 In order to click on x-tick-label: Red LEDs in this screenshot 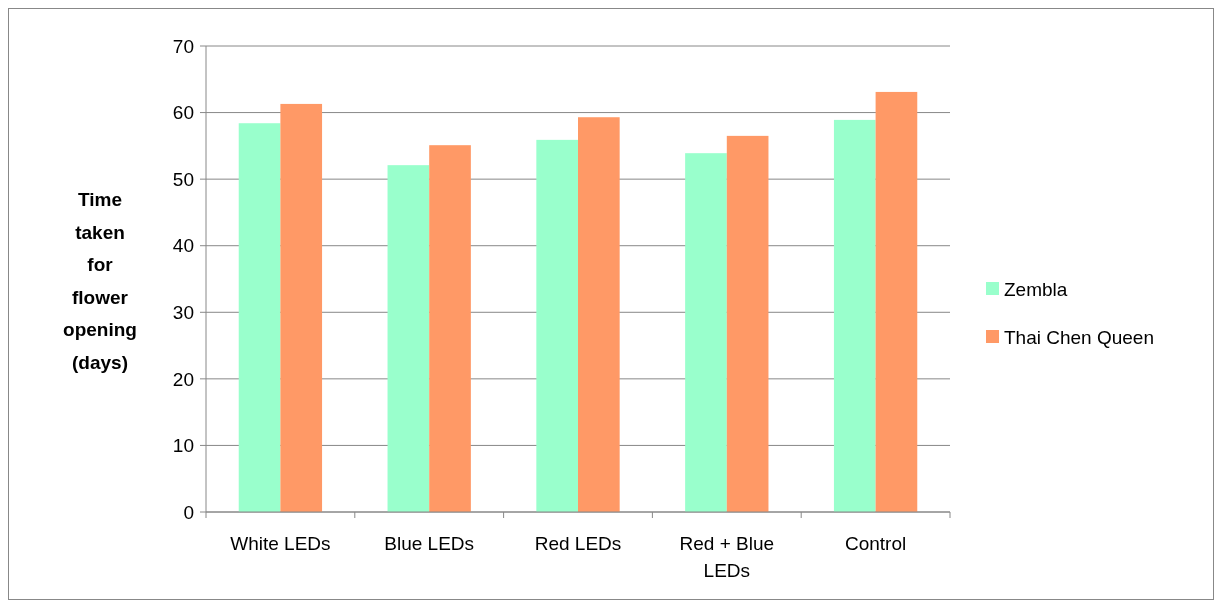, I will do `click(578, 543)`.